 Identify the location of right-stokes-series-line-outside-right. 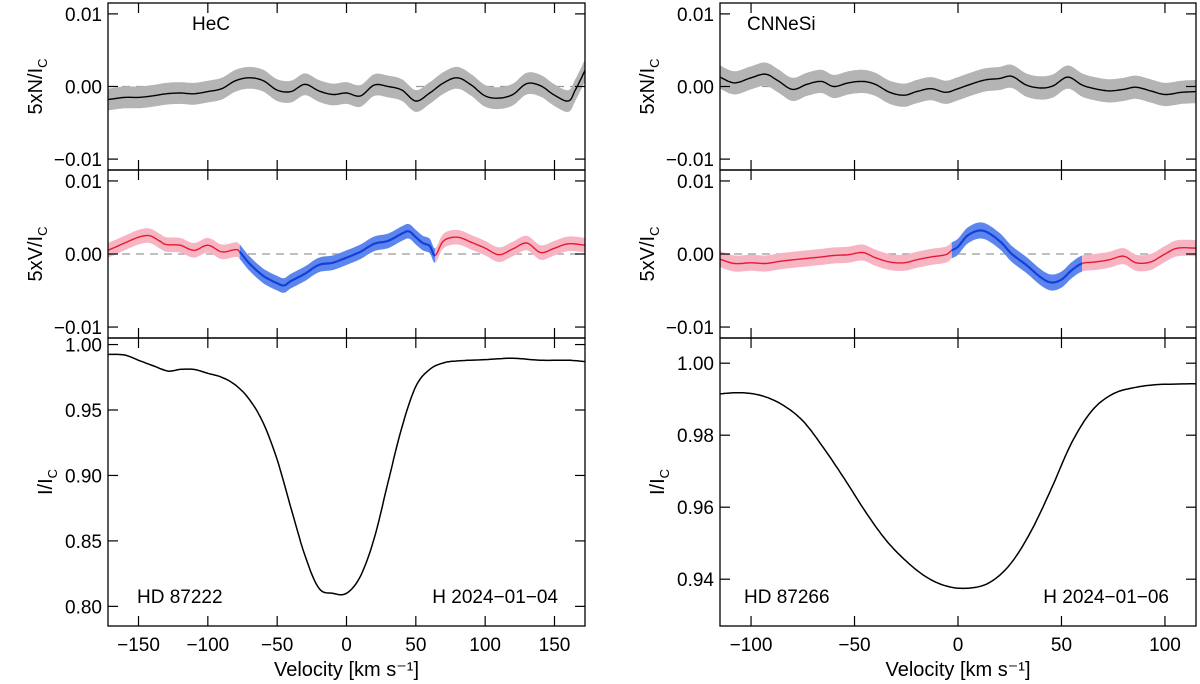
(1138, 256).